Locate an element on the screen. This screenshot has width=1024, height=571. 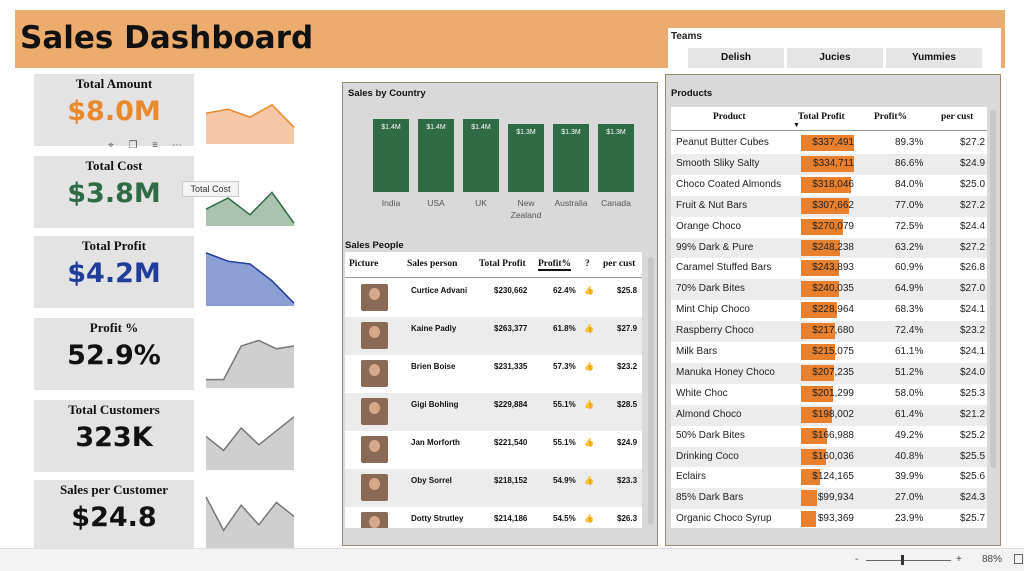
table-row: 99% Dark & Pure $248,238 63.2% $27.2 is located at coordinates (829, 248).